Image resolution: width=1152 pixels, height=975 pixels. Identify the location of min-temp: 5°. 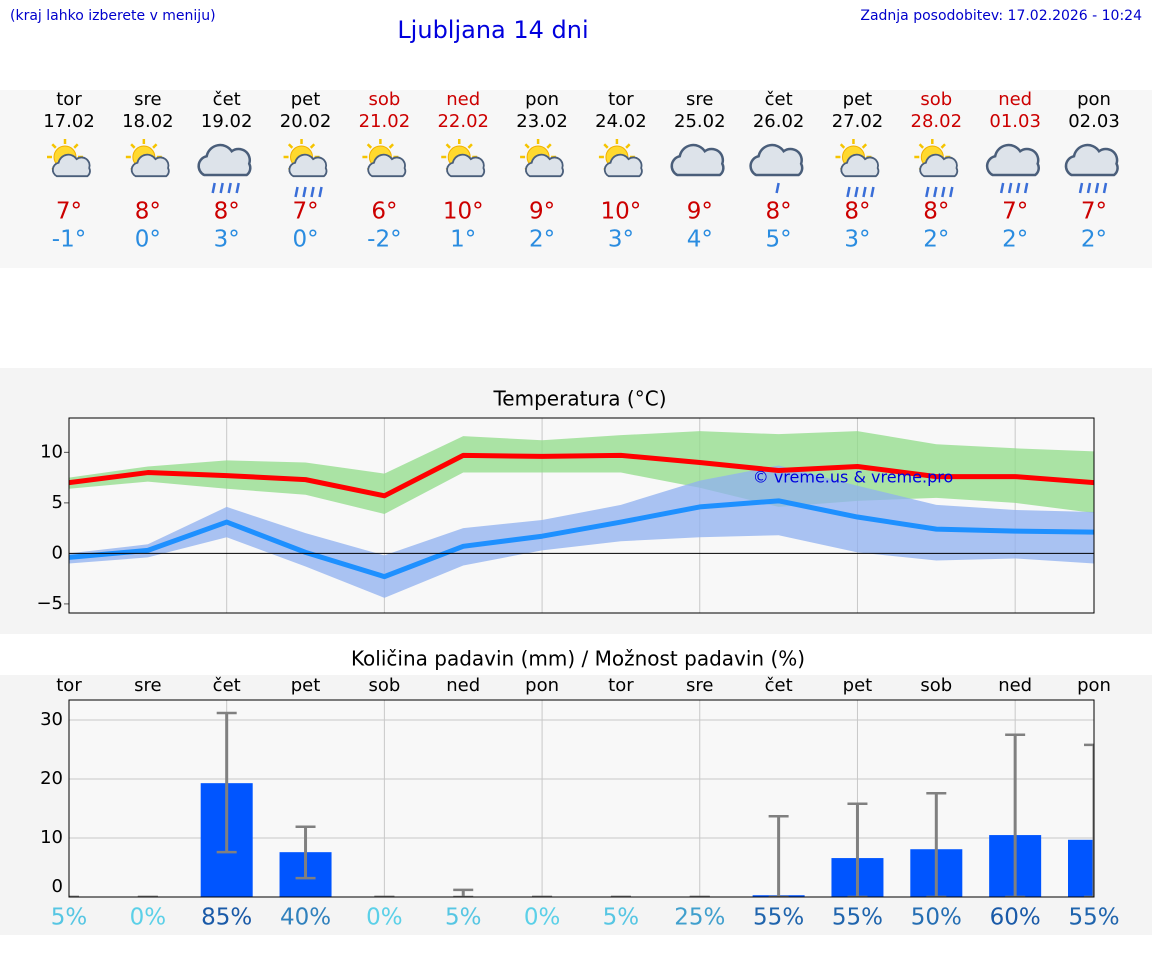
(779, 240).